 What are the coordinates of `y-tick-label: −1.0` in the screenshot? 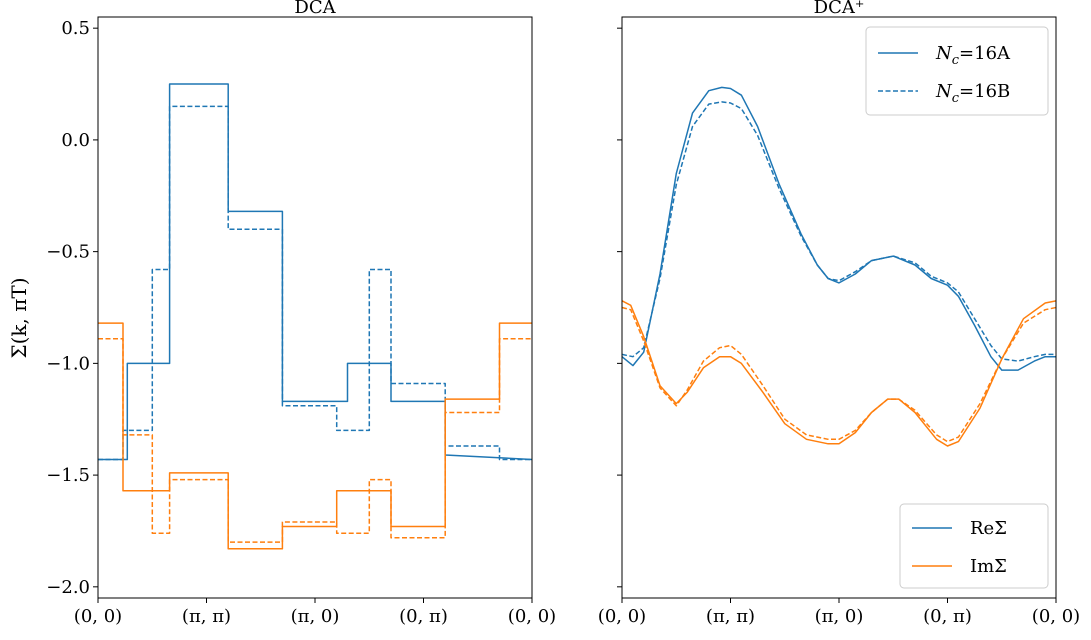 It's located at (68, 363).